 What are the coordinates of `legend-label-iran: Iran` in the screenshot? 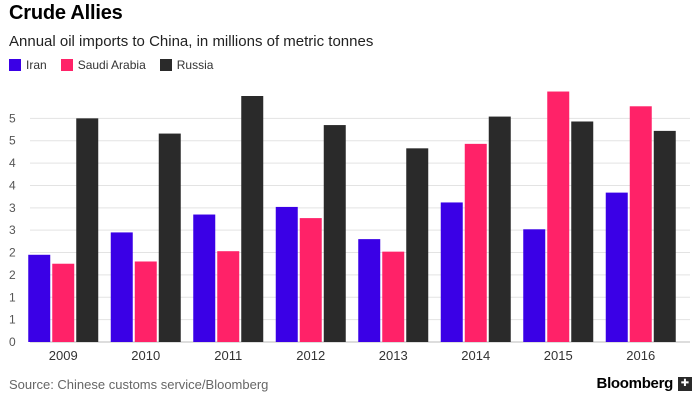 It's located at (36, 65).